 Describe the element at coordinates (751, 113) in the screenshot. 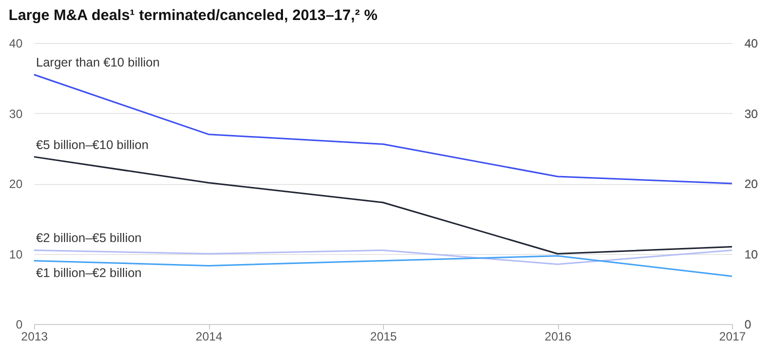

I see `y2-tick-label: 30` at that location.